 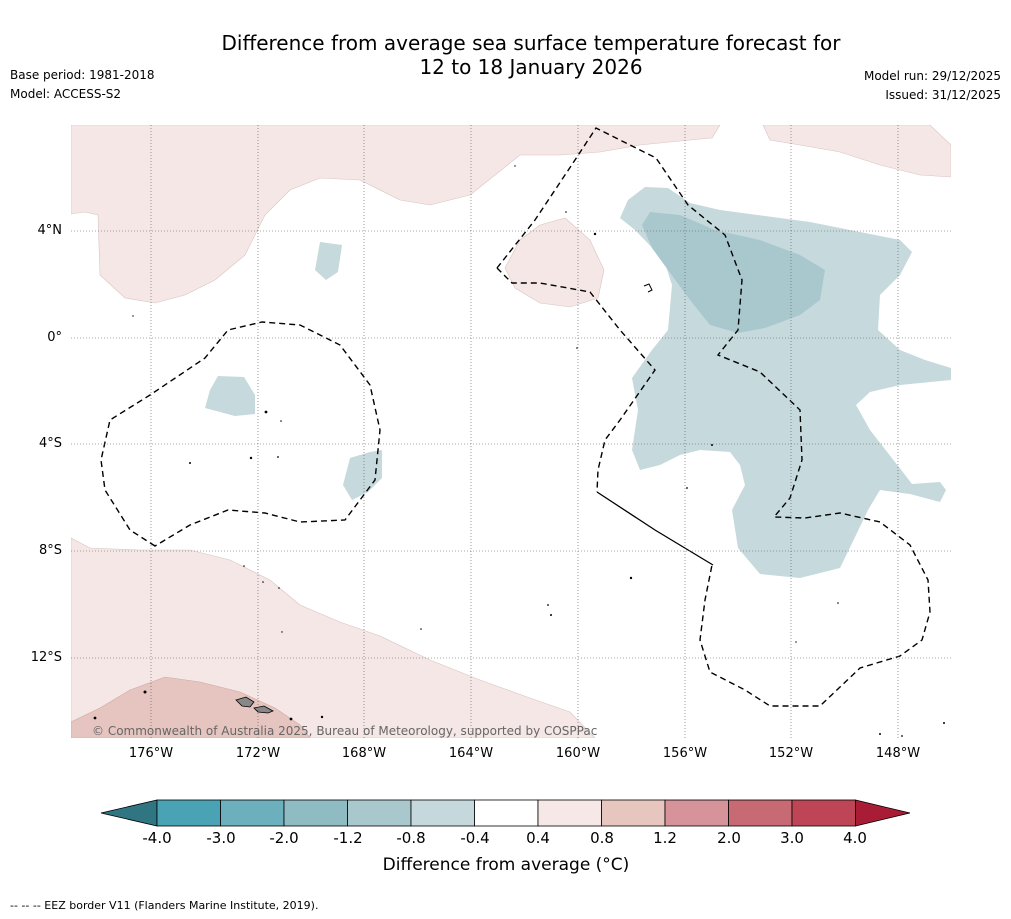 I want to click on colorbar-tick-label: -4.0, so click(x=157, y=838).